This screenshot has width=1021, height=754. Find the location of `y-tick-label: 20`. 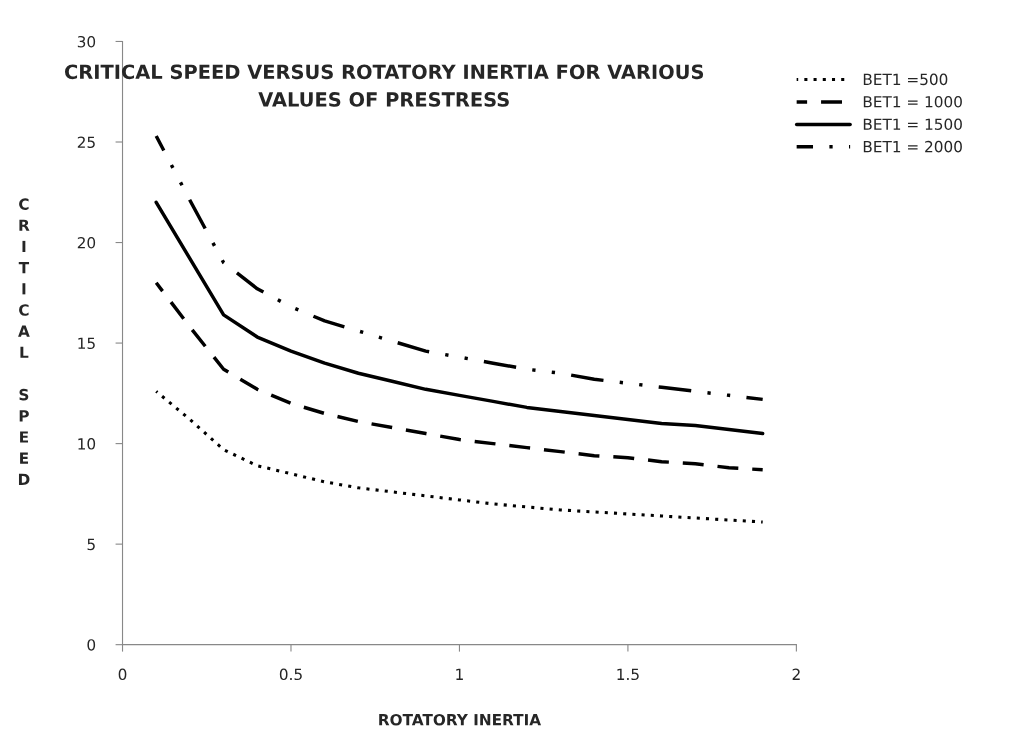

y-tick-label: 20 is located at coordinates (86, 243).